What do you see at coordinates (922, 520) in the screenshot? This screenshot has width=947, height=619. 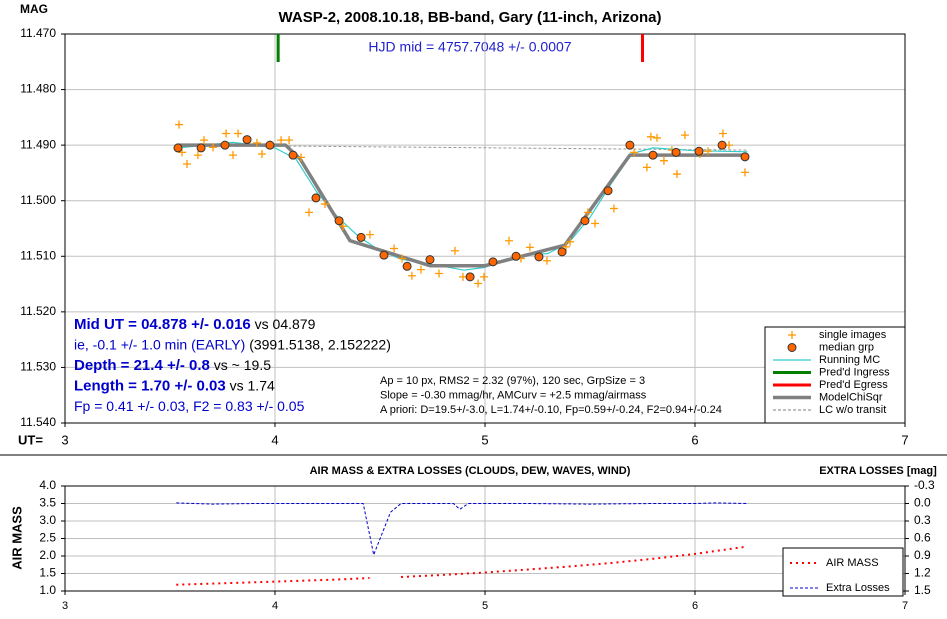 I see `y2-tick-label: 0.3` at bounding box center [922, 520].